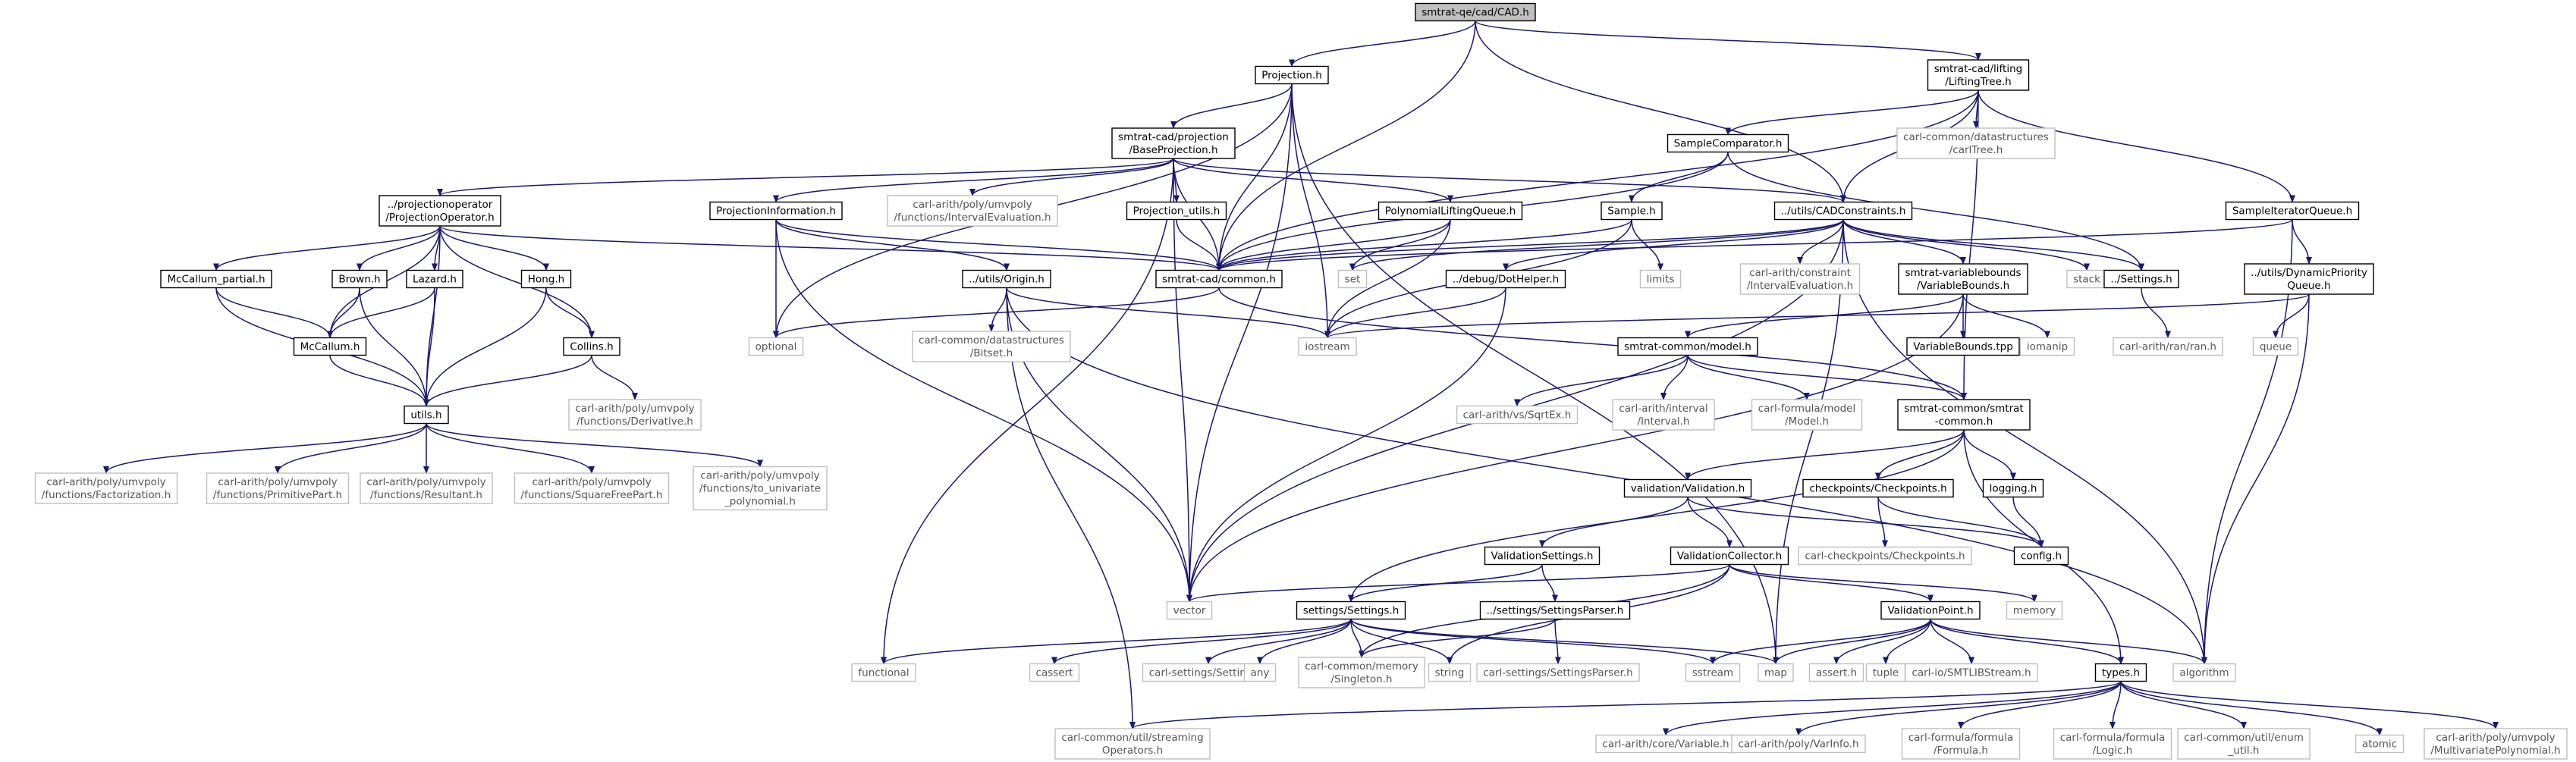 Image resolution: width=2576 pixels, height=762 pixels. I want to click on node-sample: Sample.h, so click(1632, 211).